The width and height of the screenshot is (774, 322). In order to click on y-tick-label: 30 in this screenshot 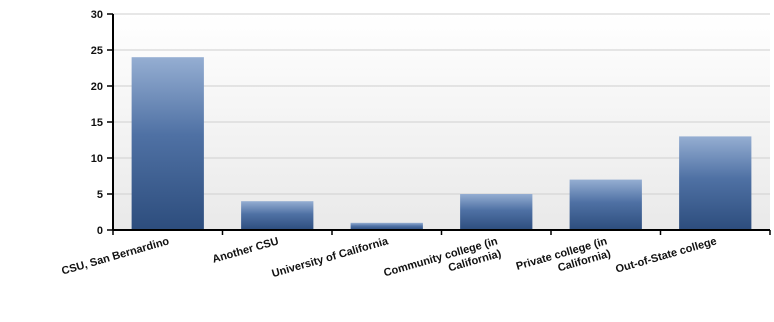, I will do `click(97, 15)`.